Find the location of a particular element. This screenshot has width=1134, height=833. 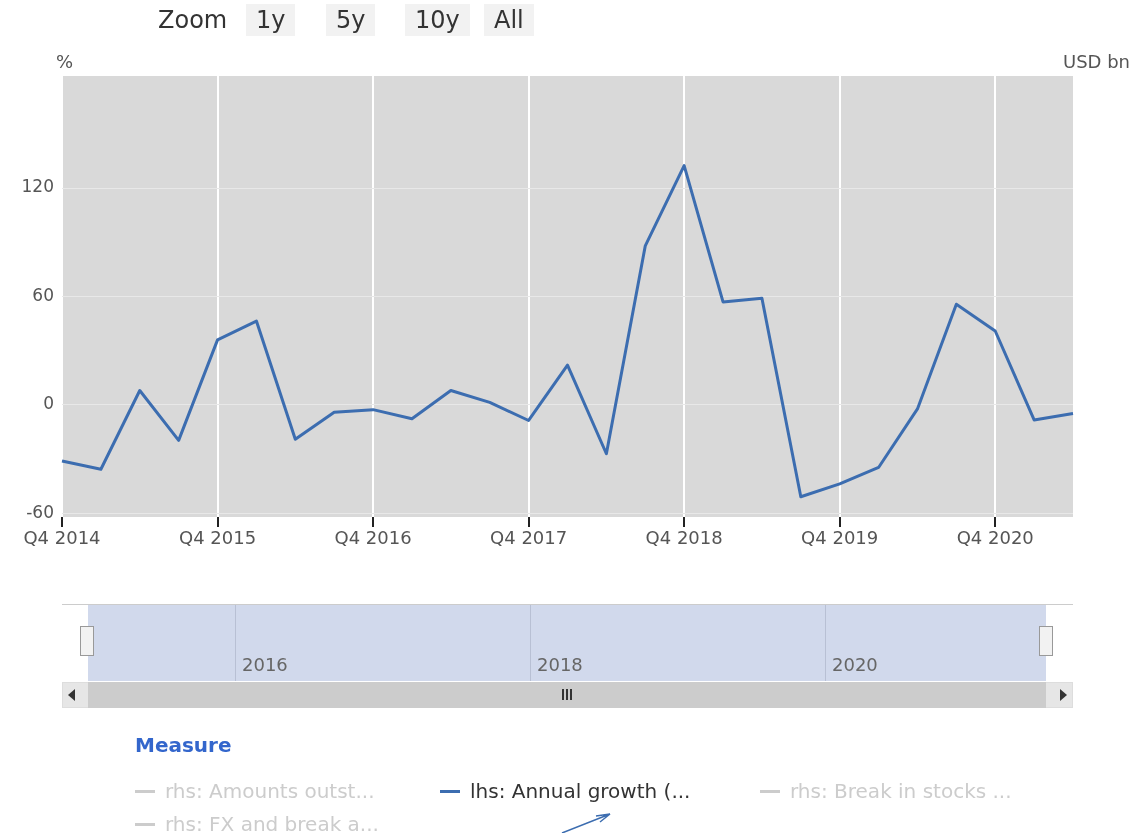

x-tick-label: Q4 2014 is located at coordinates (62, 538).